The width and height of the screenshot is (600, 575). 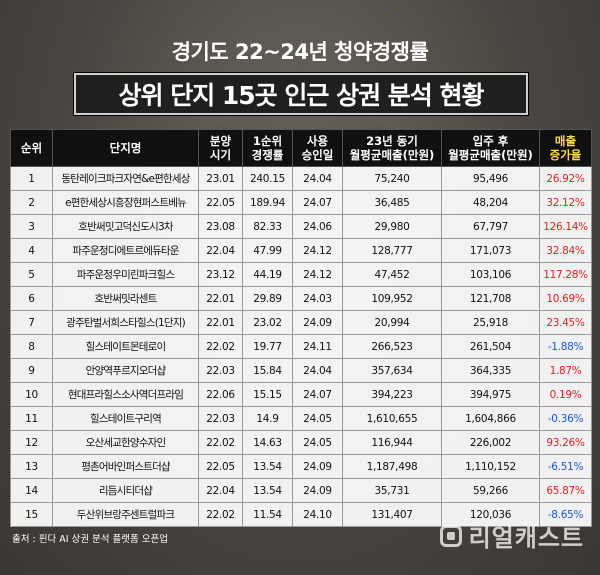 I want to click on cell-approval-date: 24.04, so click(x=317, y=178).